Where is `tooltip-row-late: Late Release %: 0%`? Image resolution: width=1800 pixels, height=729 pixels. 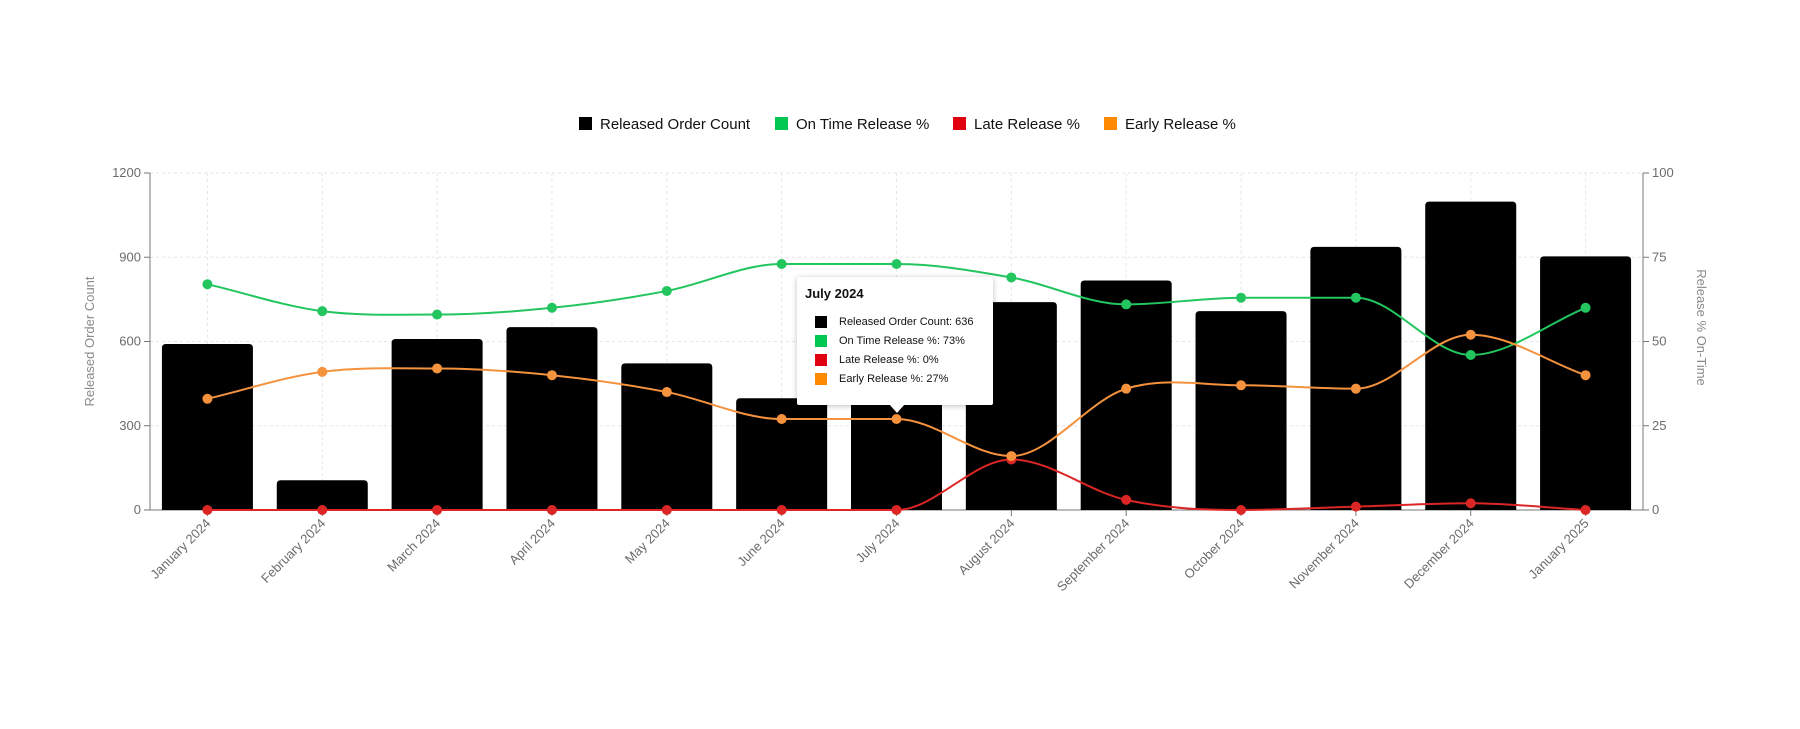 tooltip-row-late: Late Release %: 0% is located at coordinates (895, 359).